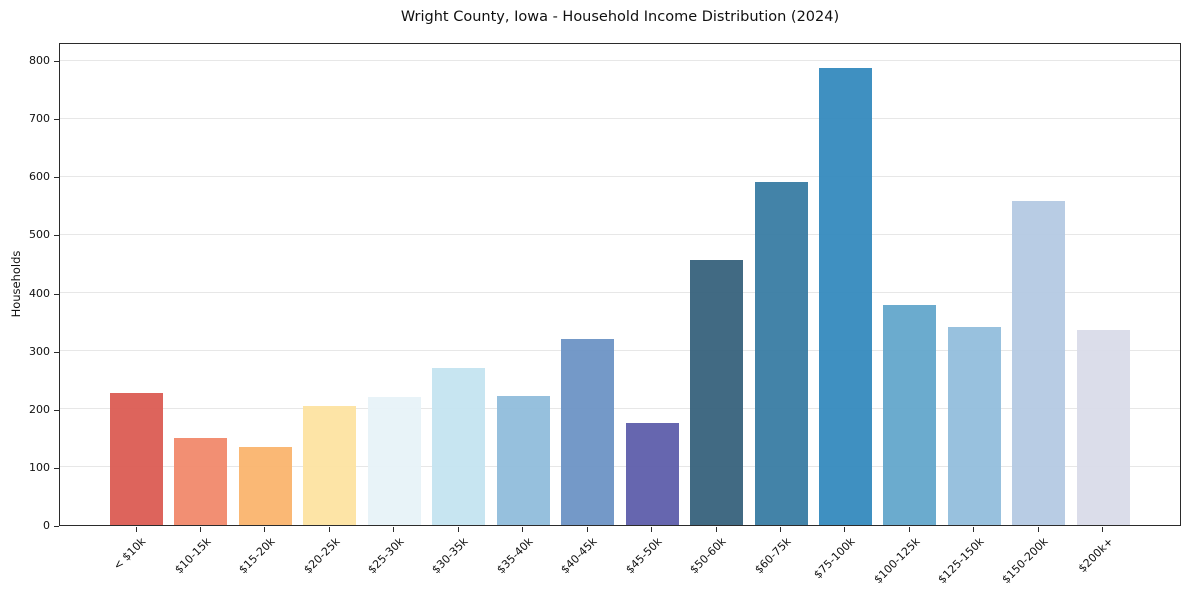 This screenshot has height=590, width=1189. I want to click on bar-10k, so click(136, 459).